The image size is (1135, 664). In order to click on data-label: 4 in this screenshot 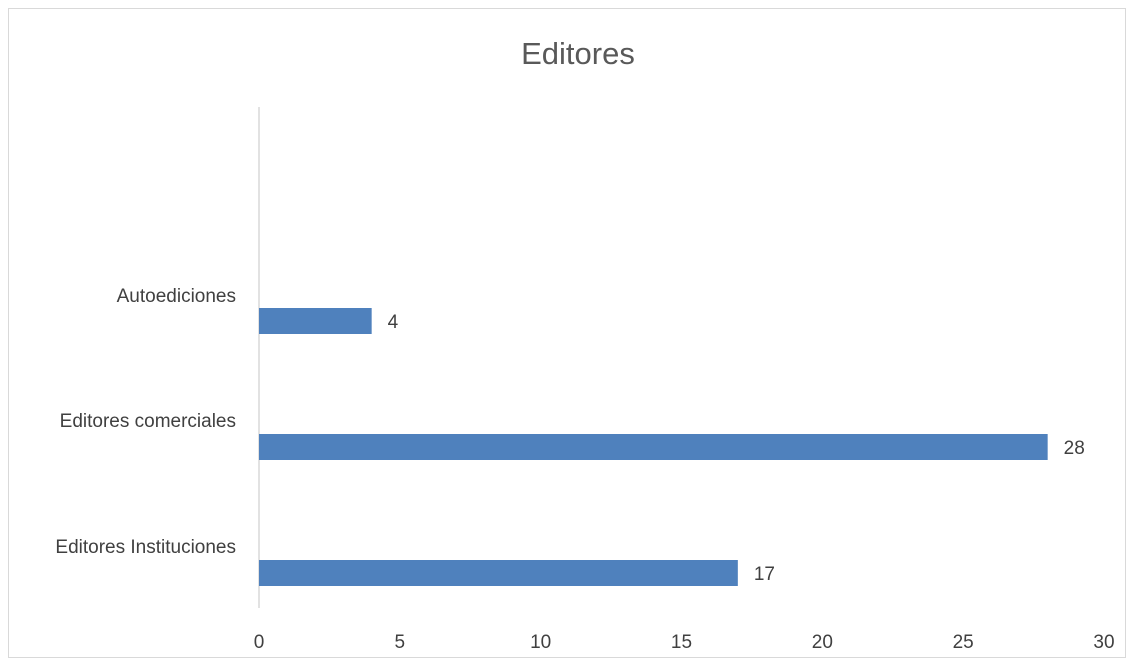, I will do `click(393, 322)`.